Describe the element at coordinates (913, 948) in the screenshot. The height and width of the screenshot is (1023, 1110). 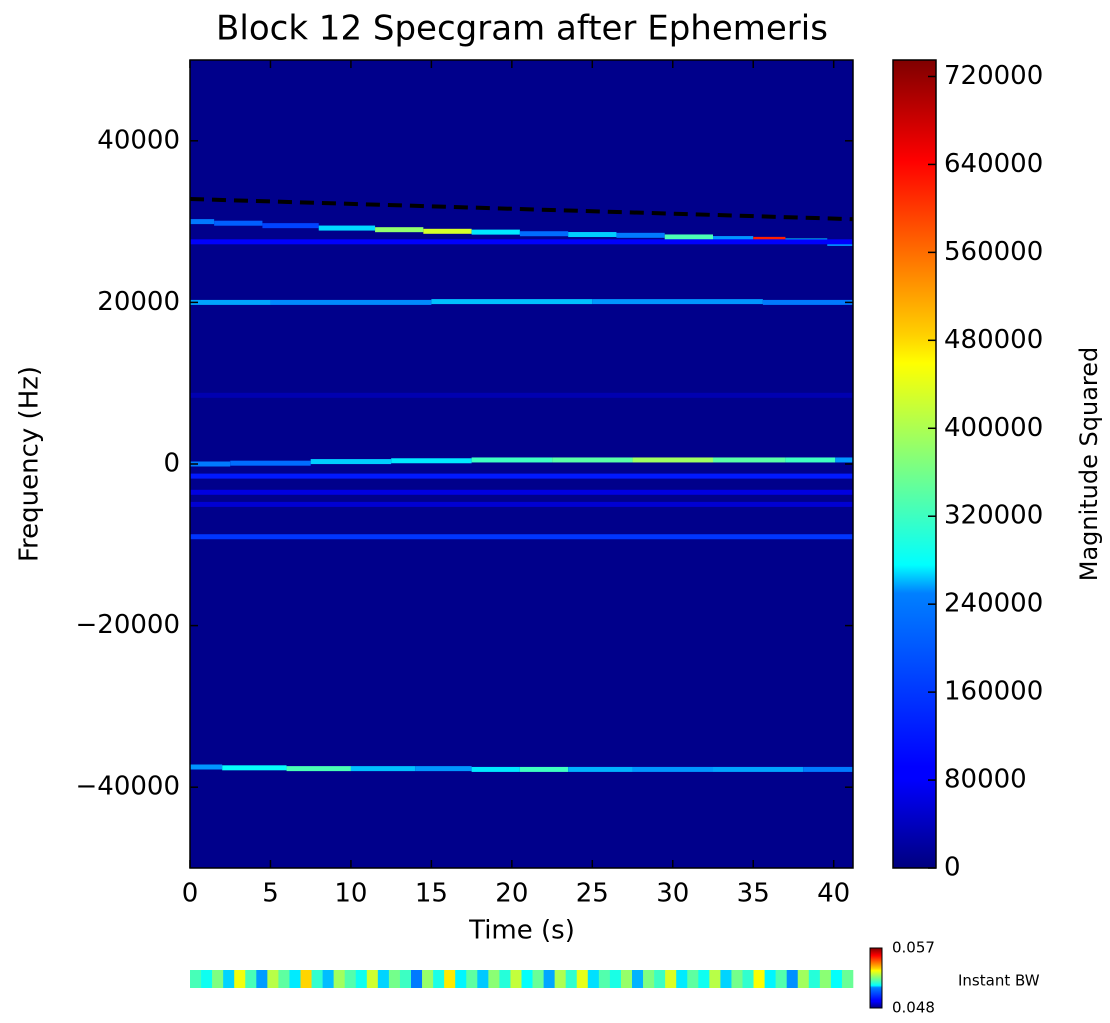
I see `strip-colorbar-tick-label: 0.057` at that location.